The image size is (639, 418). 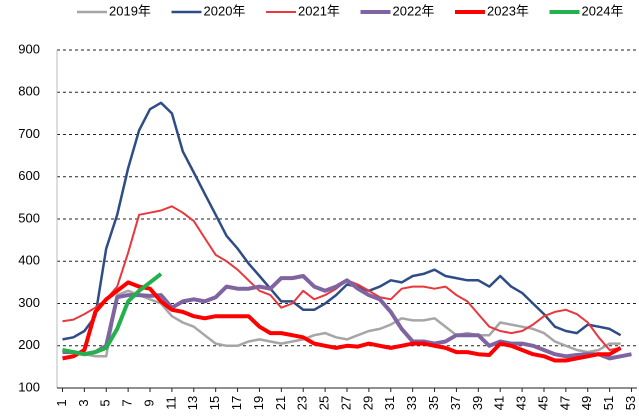 I want to click on y-tick-label: 300, so click(x=29, y=302).